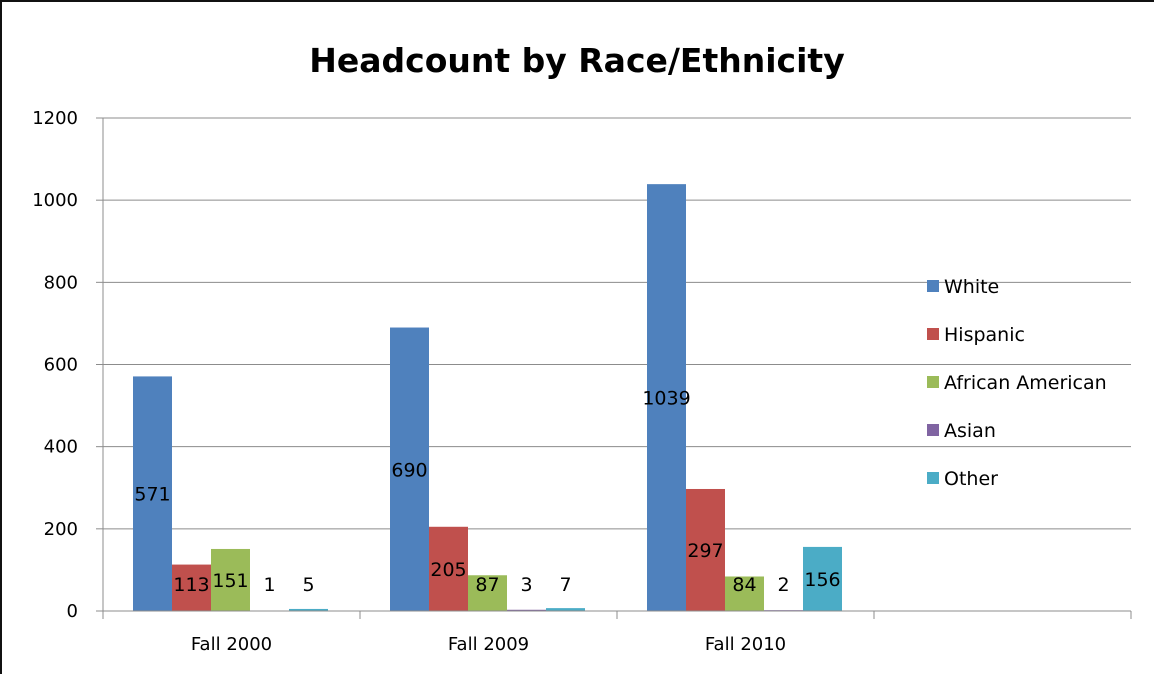 This screenshot has height=674, width=1154. I want to click on x-axis: Fall 2000 Fall 2009 Fall 2010, so click(617, 632).